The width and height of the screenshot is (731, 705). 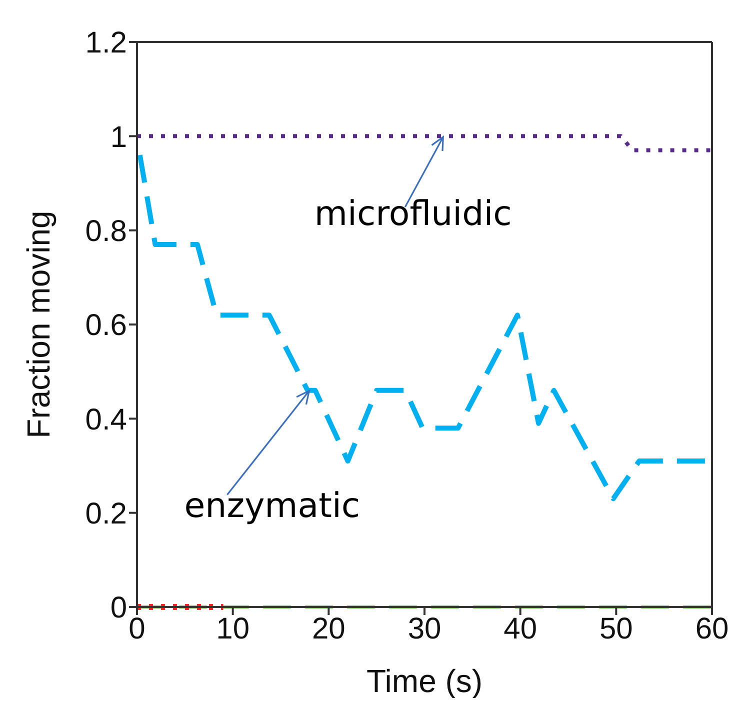 What do you see at coordinates (712, 629) in the screenshot?
I see `x-tick-label: 60` at bounding box center [712, 629].